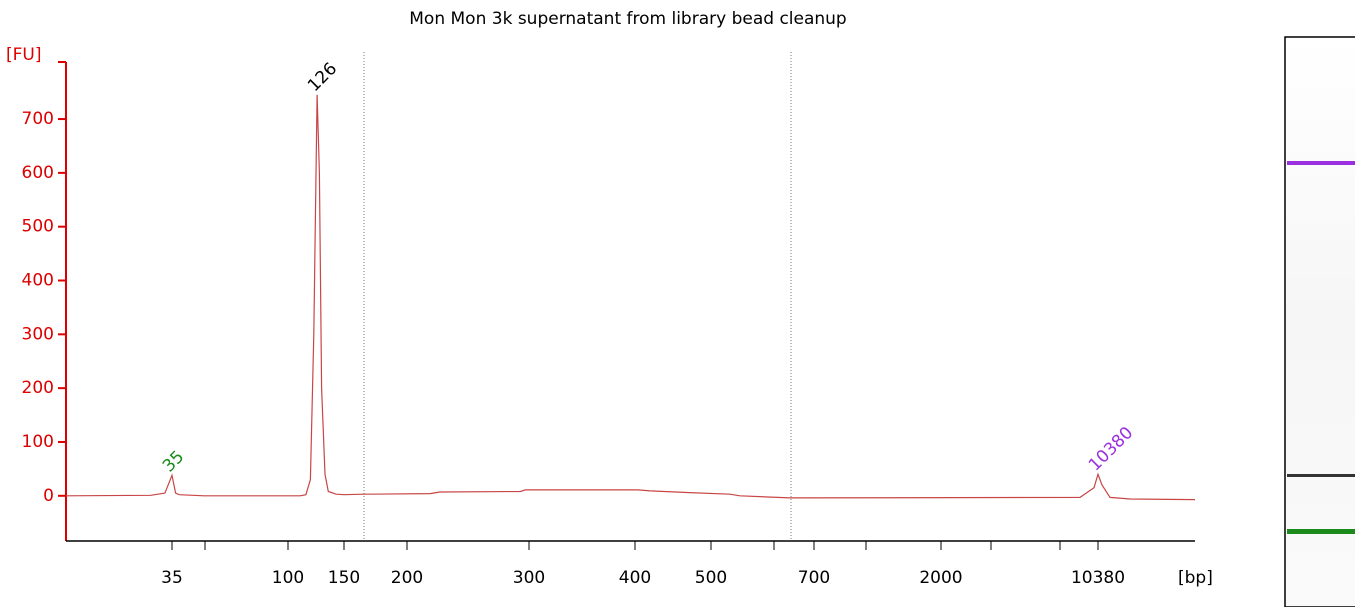 The image size is (1355, 607). What do you see at coordinates (38, 442) in the screenshot?
I see `y-tick-label: 100` at bounding box center [38, 442].